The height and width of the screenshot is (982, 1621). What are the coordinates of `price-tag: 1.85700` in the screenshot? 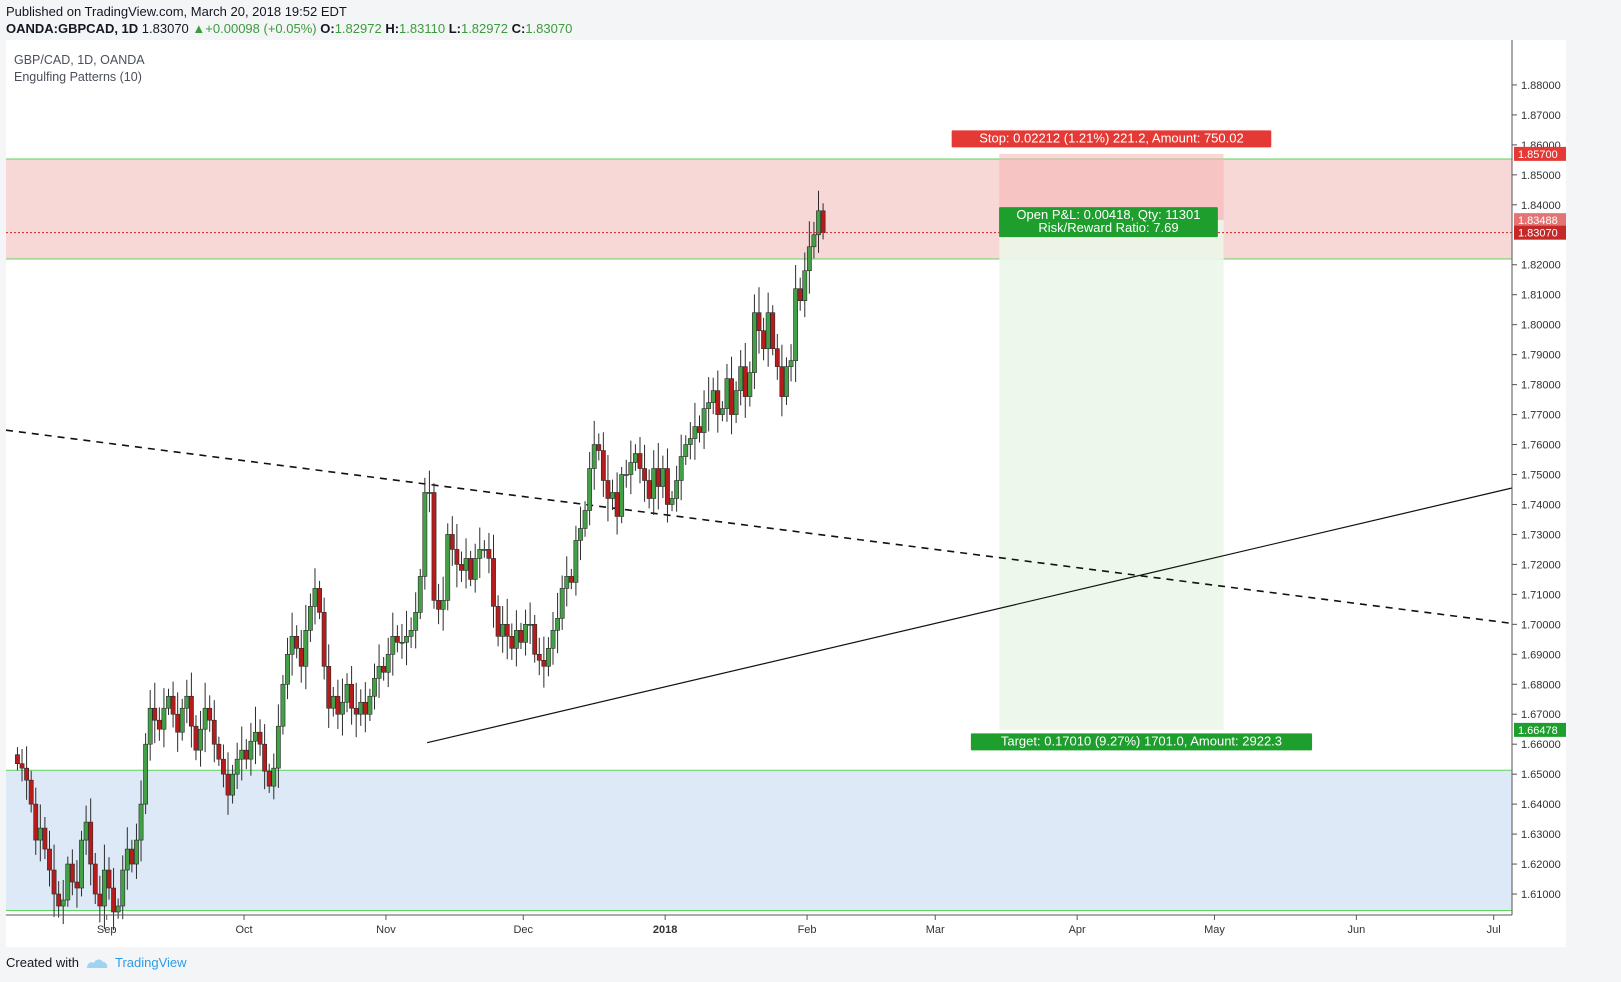 It's located at (1540, 153).